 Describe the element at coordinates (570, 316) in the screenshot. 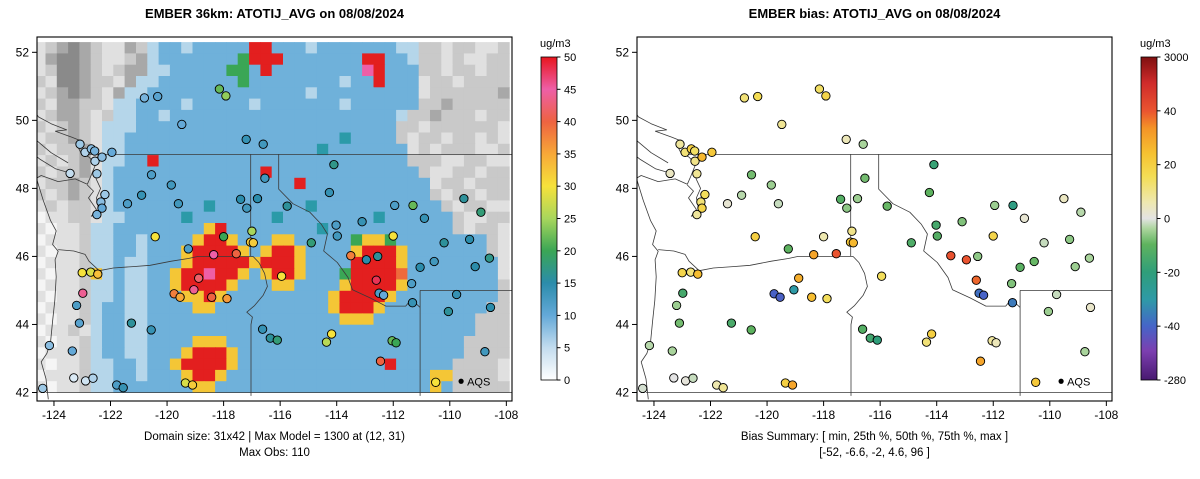

I see `colorbar-tick-label: 10` at that location.